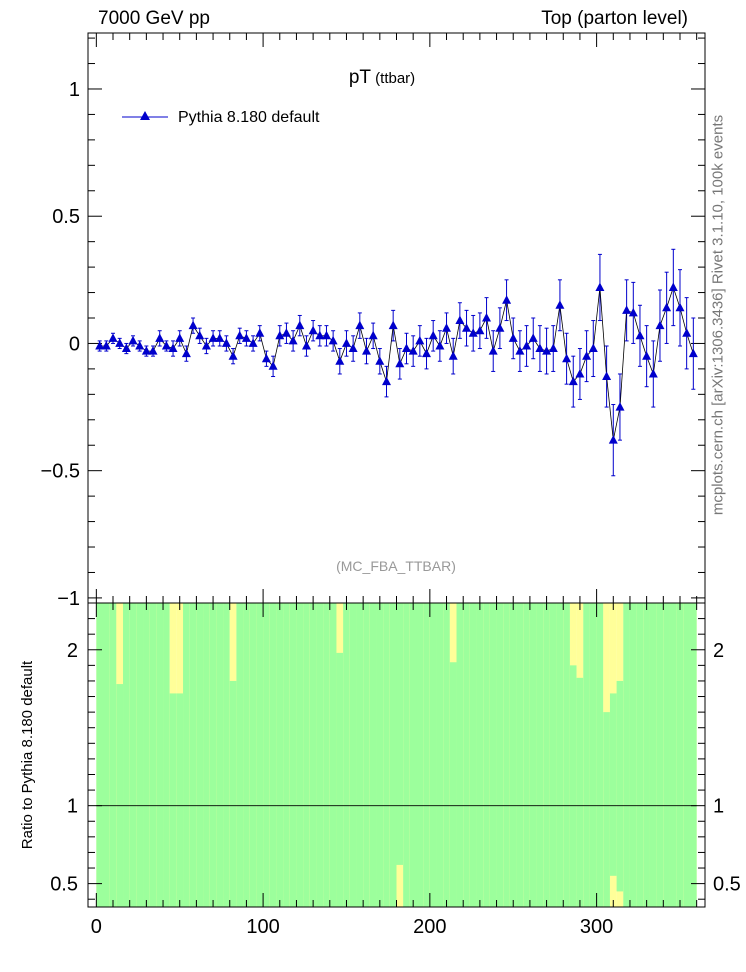 The width and height of the screenshot is (746, 972). What do you see at coordinates (614, 18) in the screenshot?
I see `header-right-label: Top (parton level)` at bounding box center [614, 18].